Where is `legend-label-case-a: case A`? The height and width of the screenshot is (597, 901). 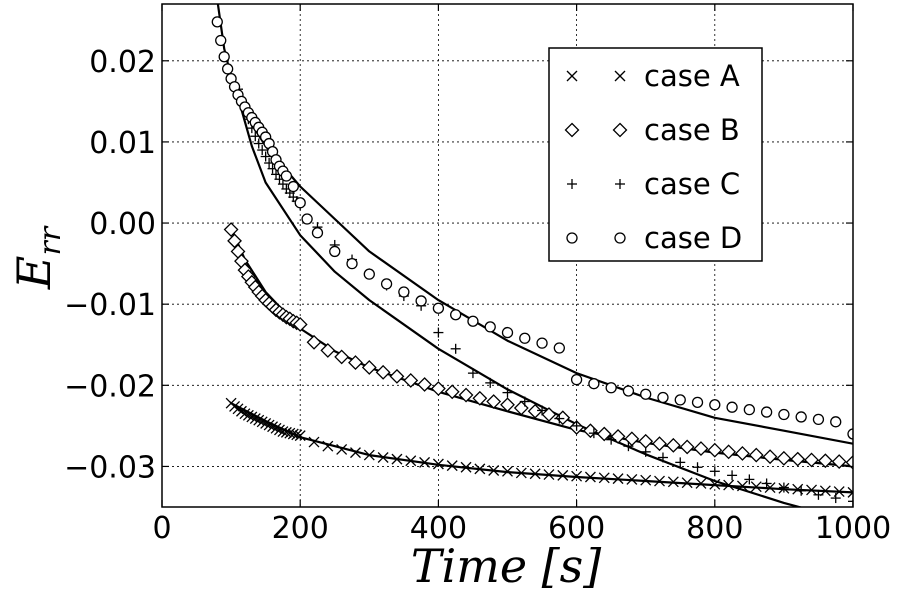 legend-label-case-a: case A is located at coordinates (692, 76).